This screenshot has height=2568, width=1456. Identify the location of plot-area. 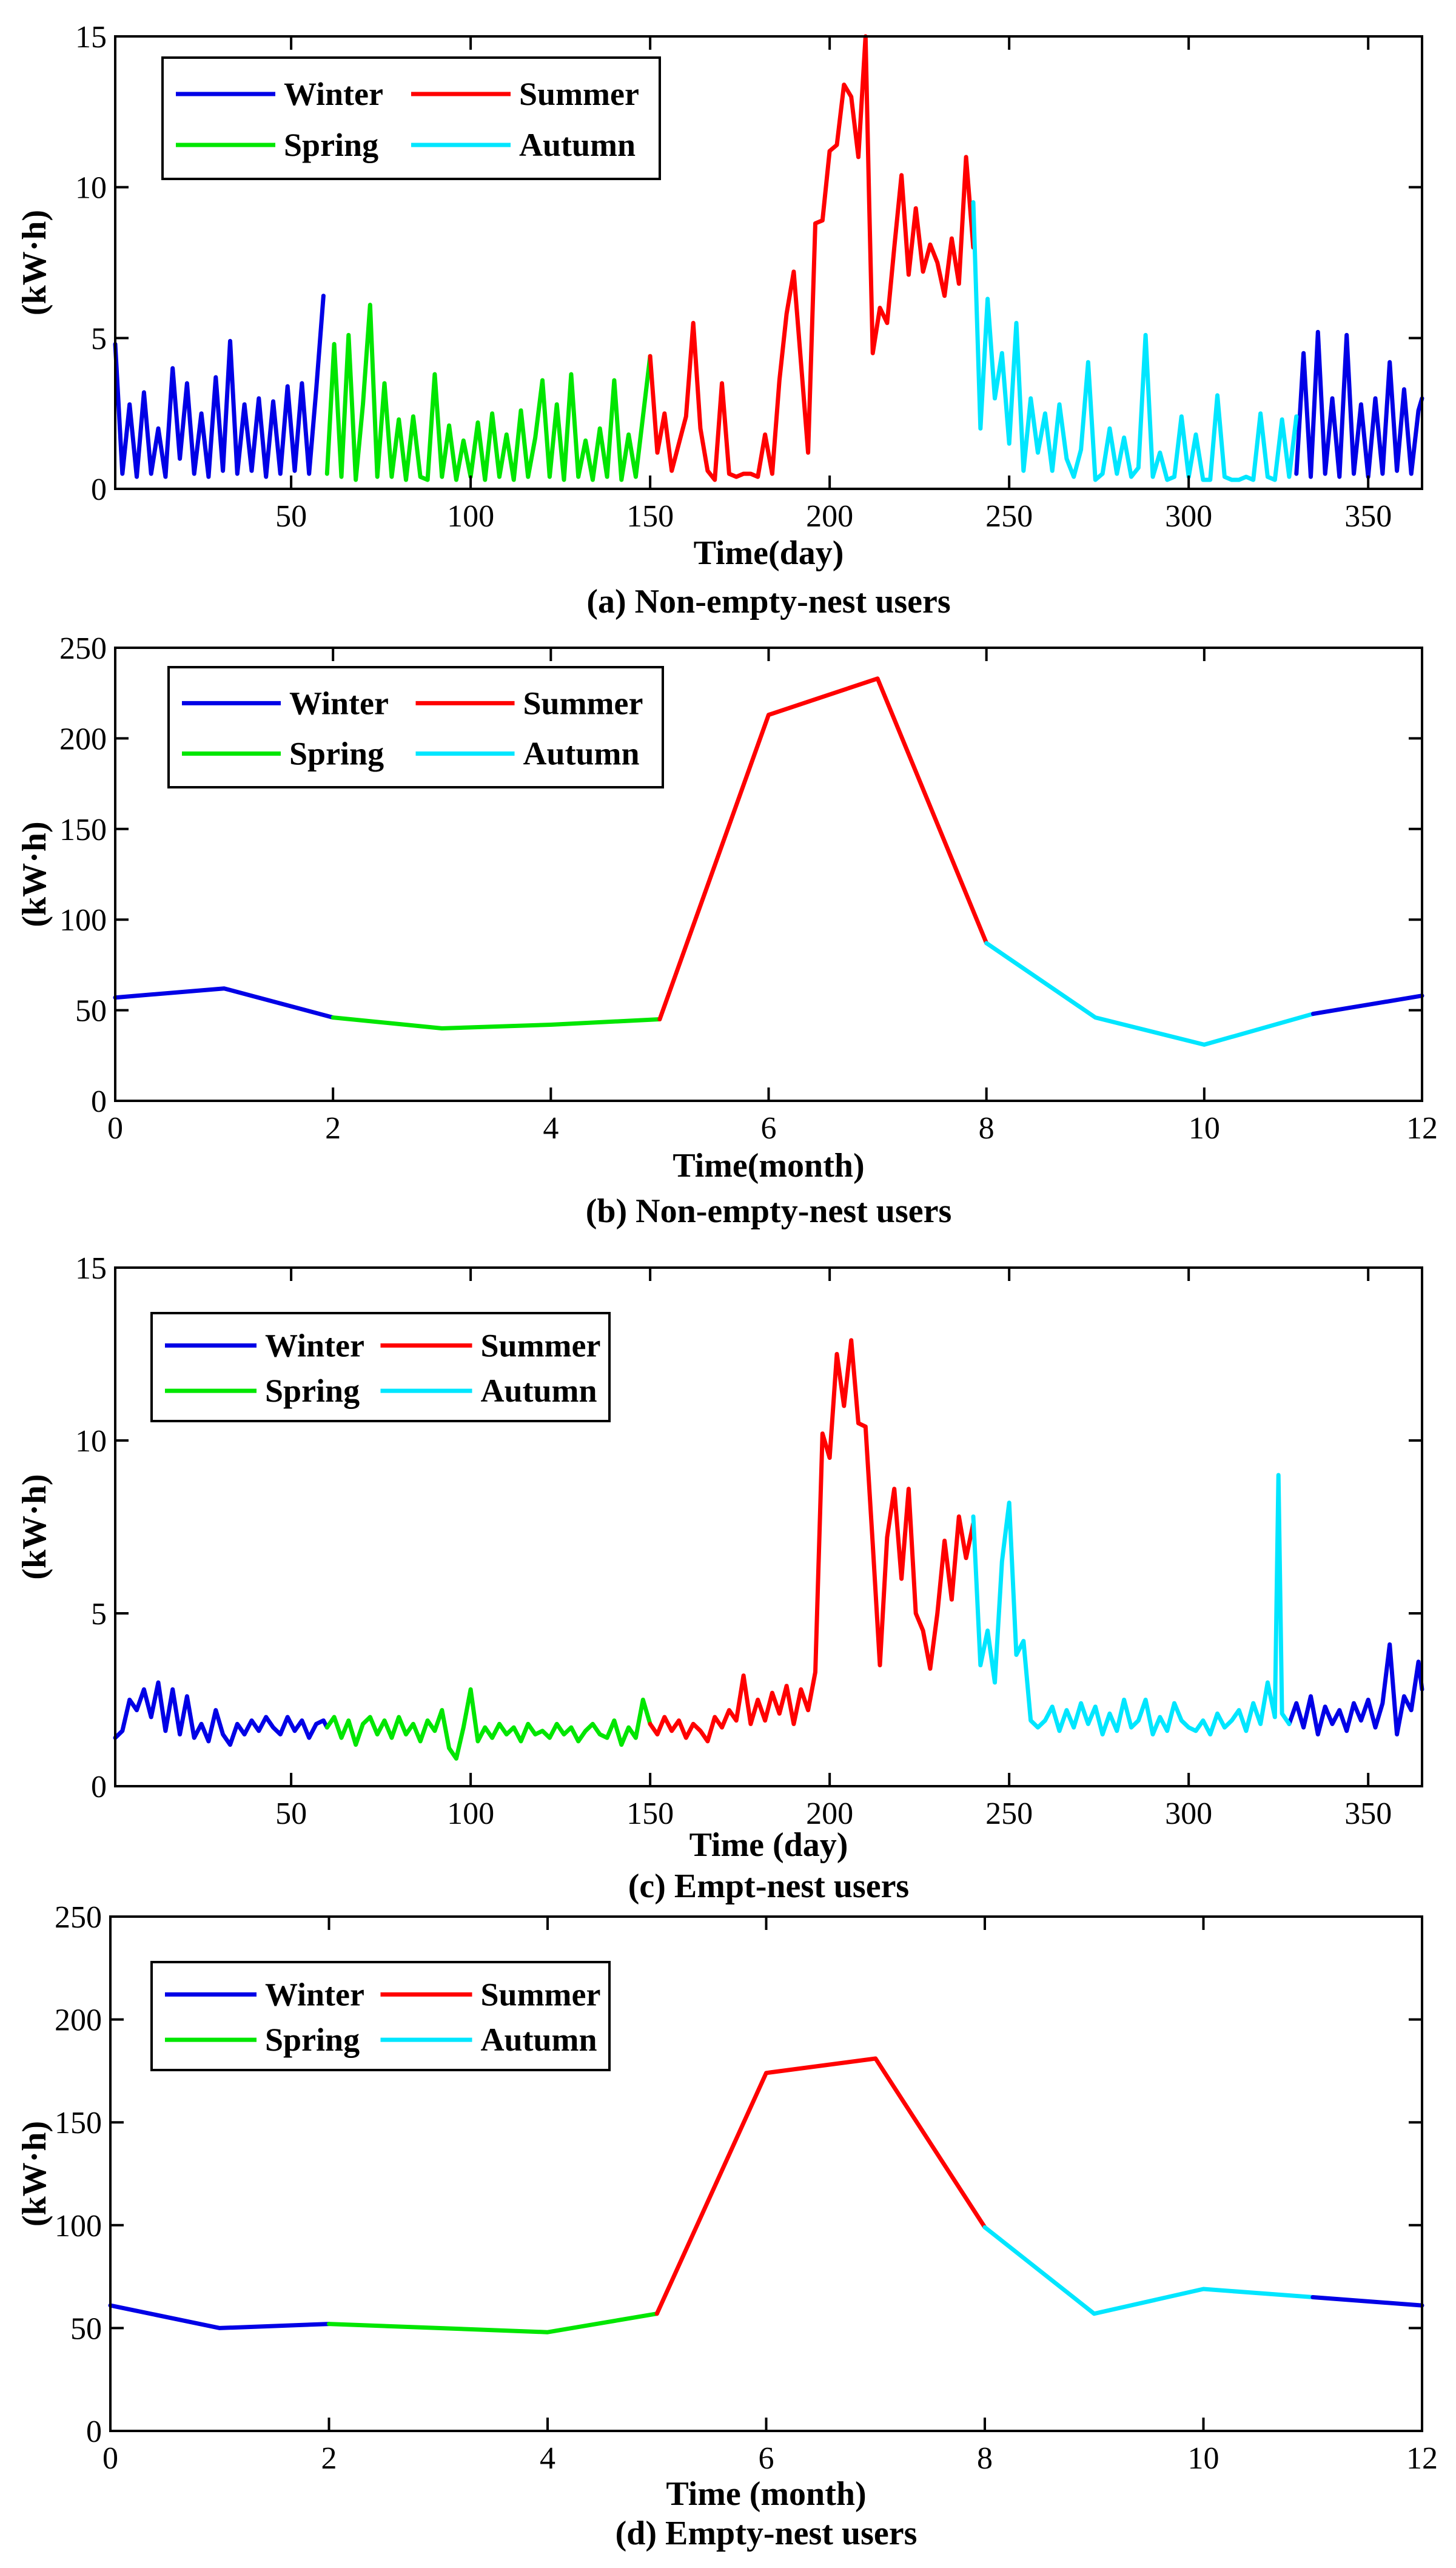
(768, 1549).